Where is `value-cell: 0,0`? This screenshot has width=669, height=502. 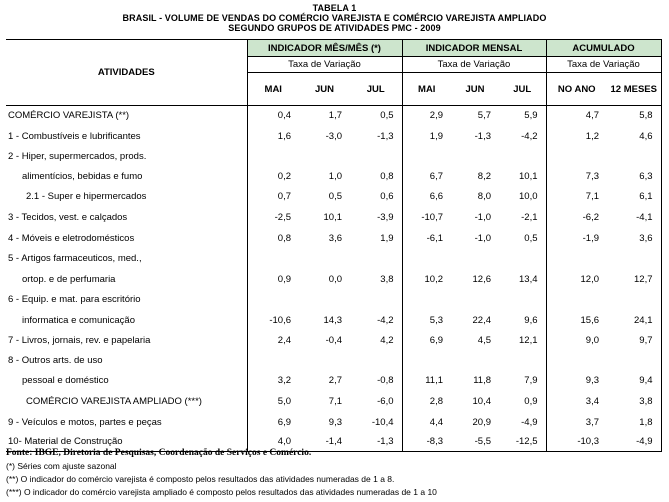 value-cell: 0,0 is located at coordinates (335, 279).